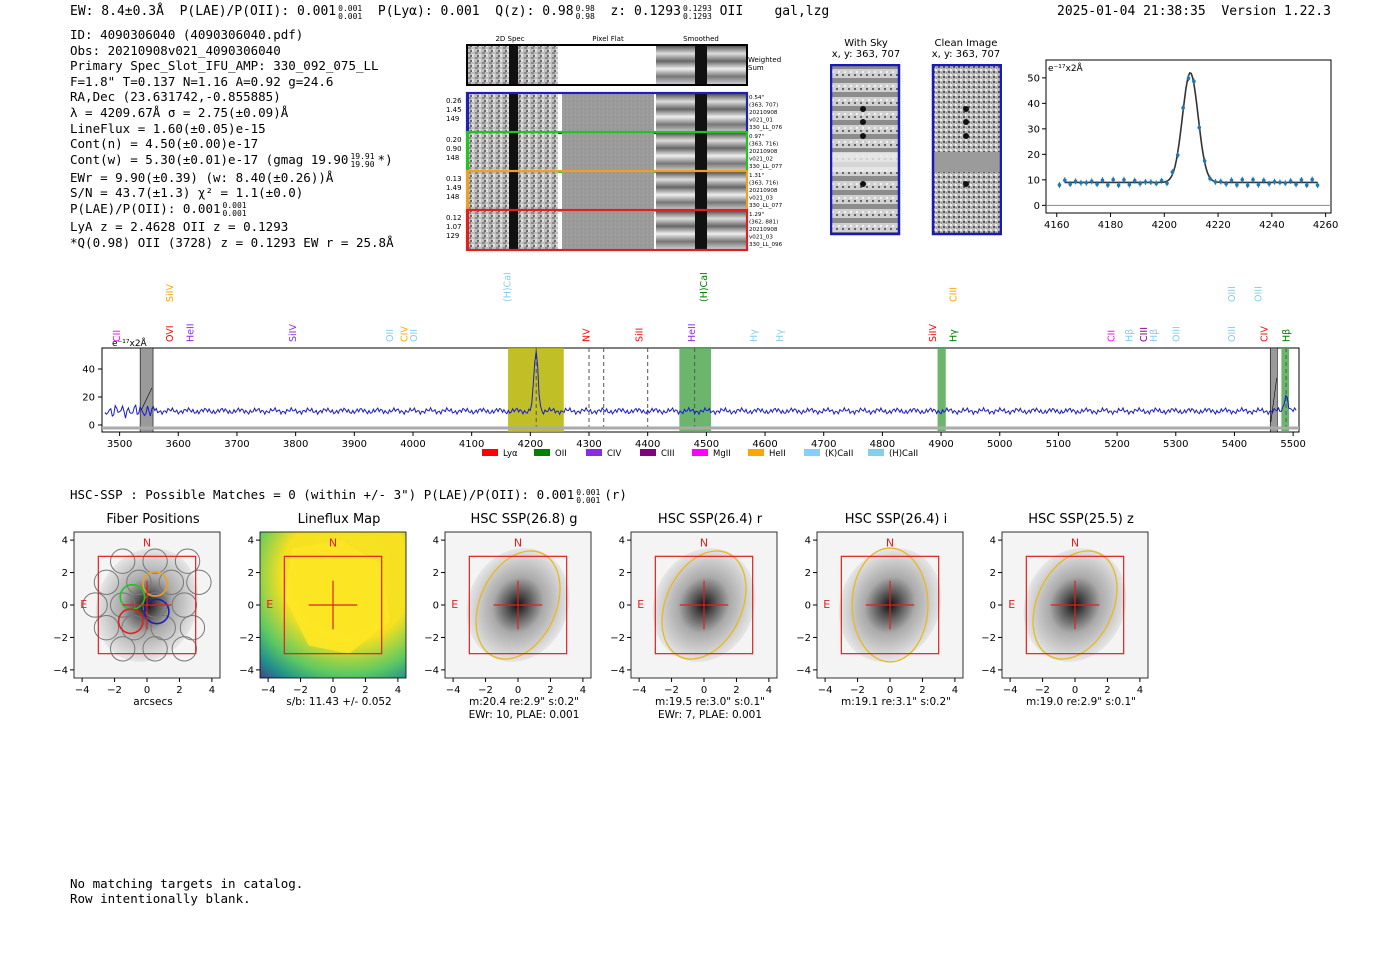 This screenshot has width=1400, height=953. I want to click on legend-item: Lyα, so click(500, 454).